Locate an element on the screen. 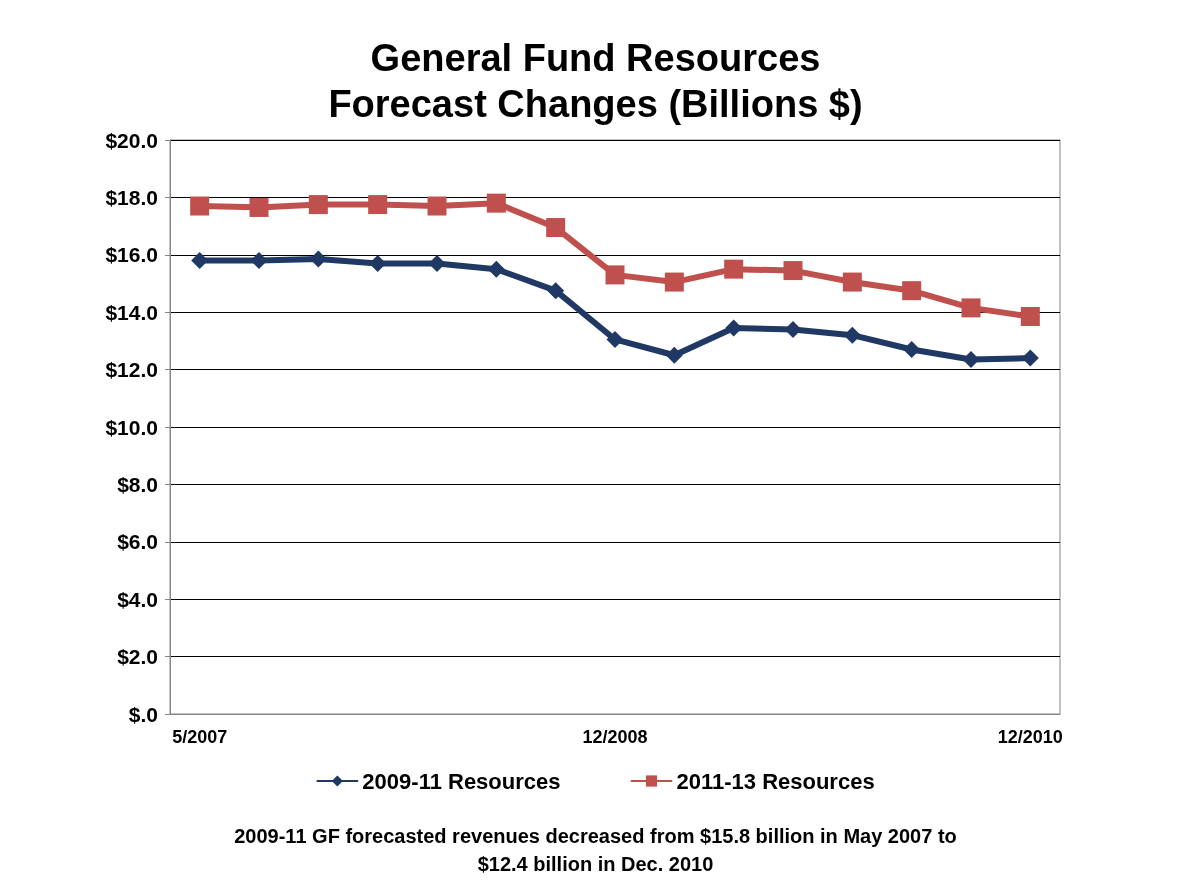 Image resolution: width=1191 pixels, height=892 pixels. y-tick-label: $2.0 is located at coordinates (137, 657).